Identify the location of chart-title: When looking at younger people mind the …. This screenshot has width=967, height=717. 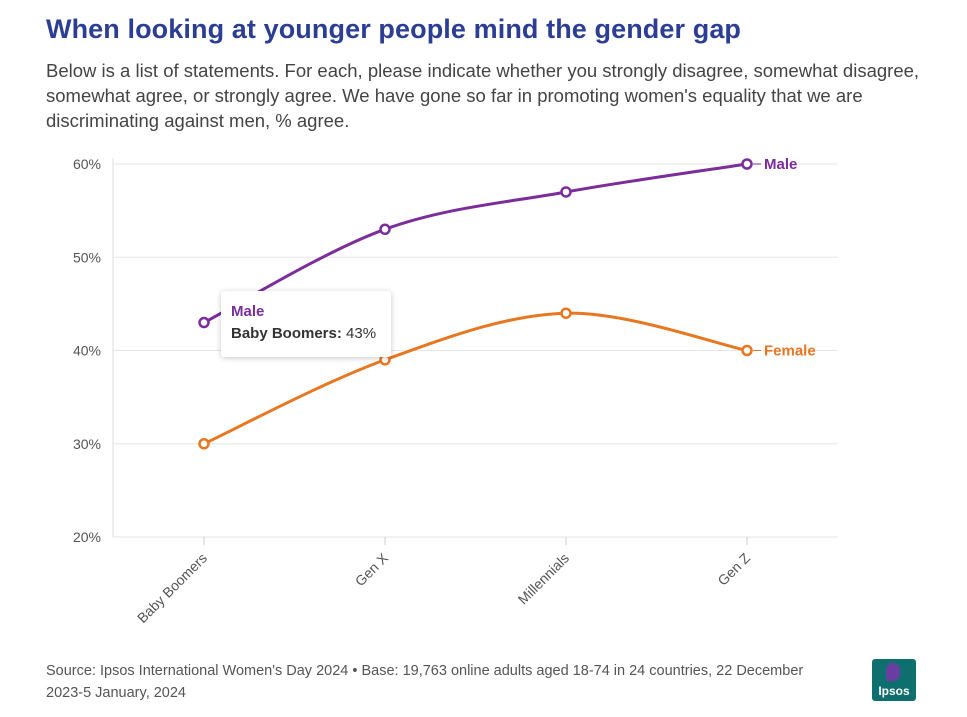
(394, 29).